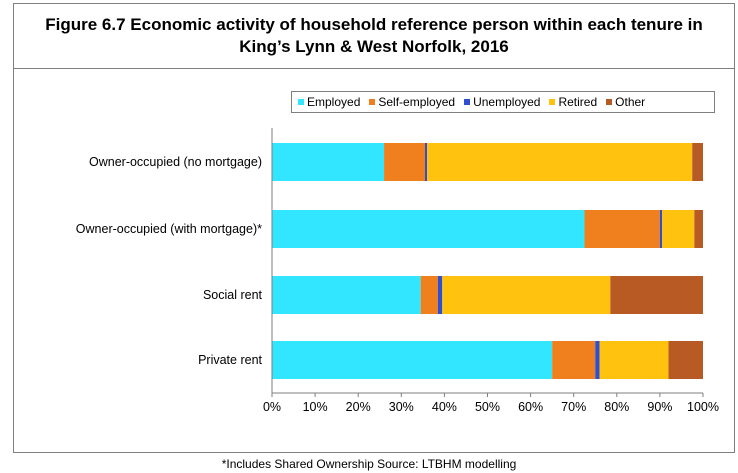 This screenshot has height=473, width=738. What do you see at coordinates (597, 360) in the screenshot?
I see `bar-segment-unemployed-private-rent` at bounding box center [597, 360].